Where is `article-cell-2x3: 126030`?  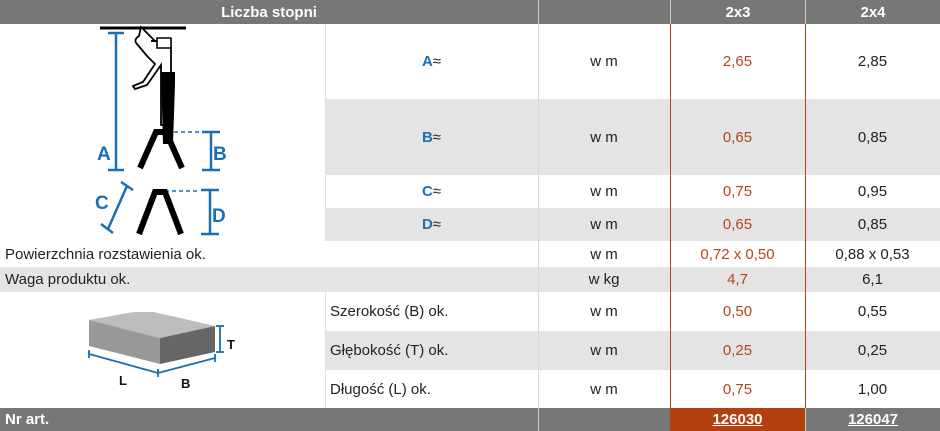
article-cell-2x3: 126030 is located at coordinates (737, 419).